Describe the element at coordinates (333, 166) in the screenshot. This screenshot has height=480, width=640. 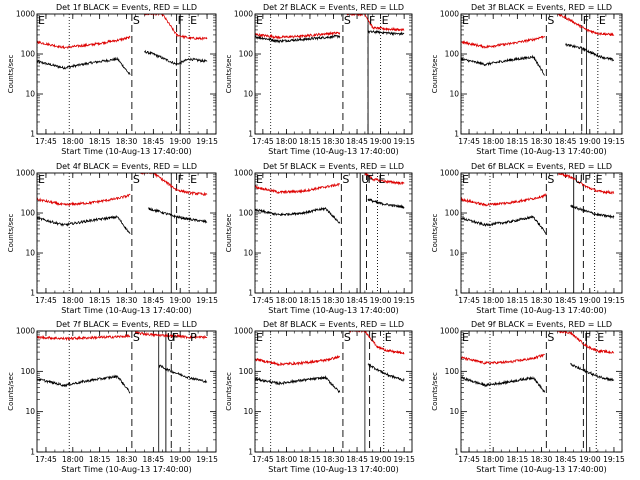
I see `panel-title: Det 5f BLACK = Events, RED = LLD` at that location.